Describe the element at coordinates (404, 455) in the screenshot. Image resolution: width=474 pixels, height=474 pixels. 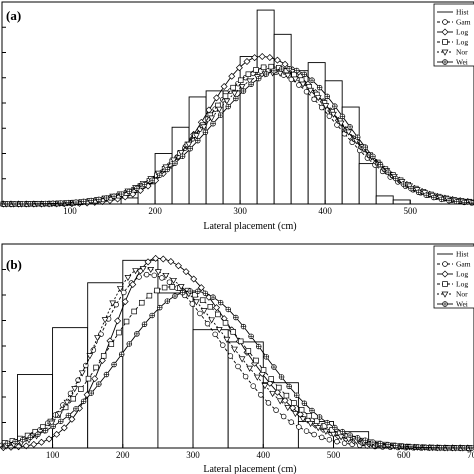
I see `x-tick-label-5: 600` at that location.